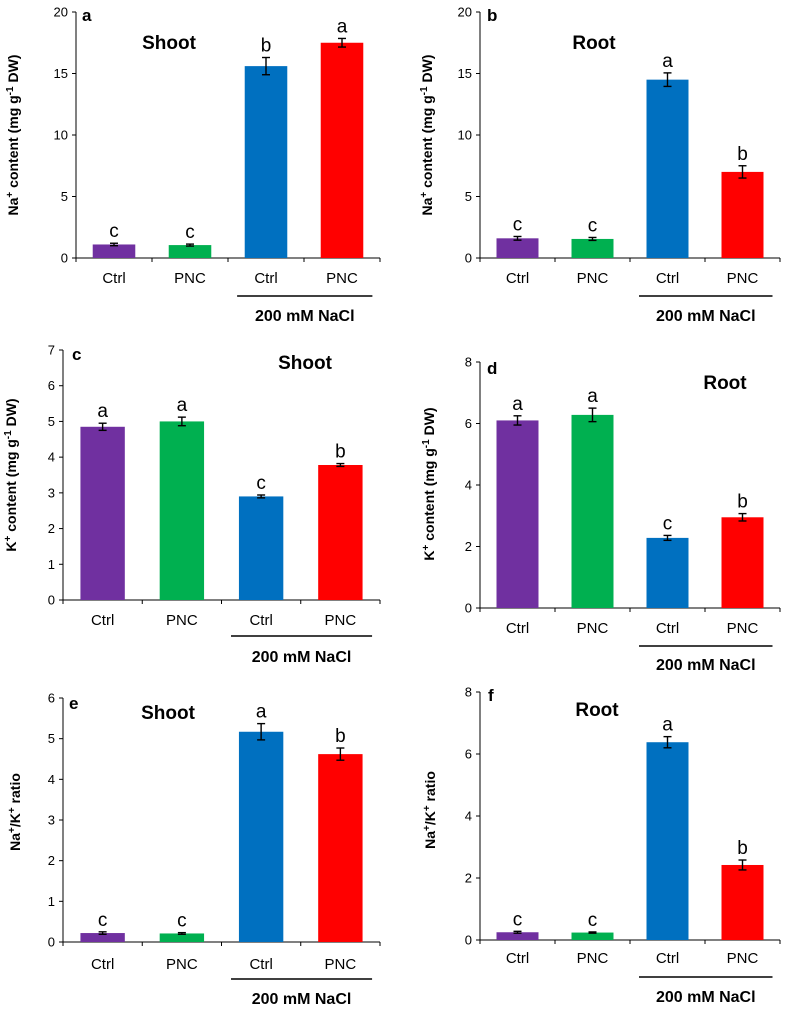  I want to click on panel-letter: b, so click(492, 15).